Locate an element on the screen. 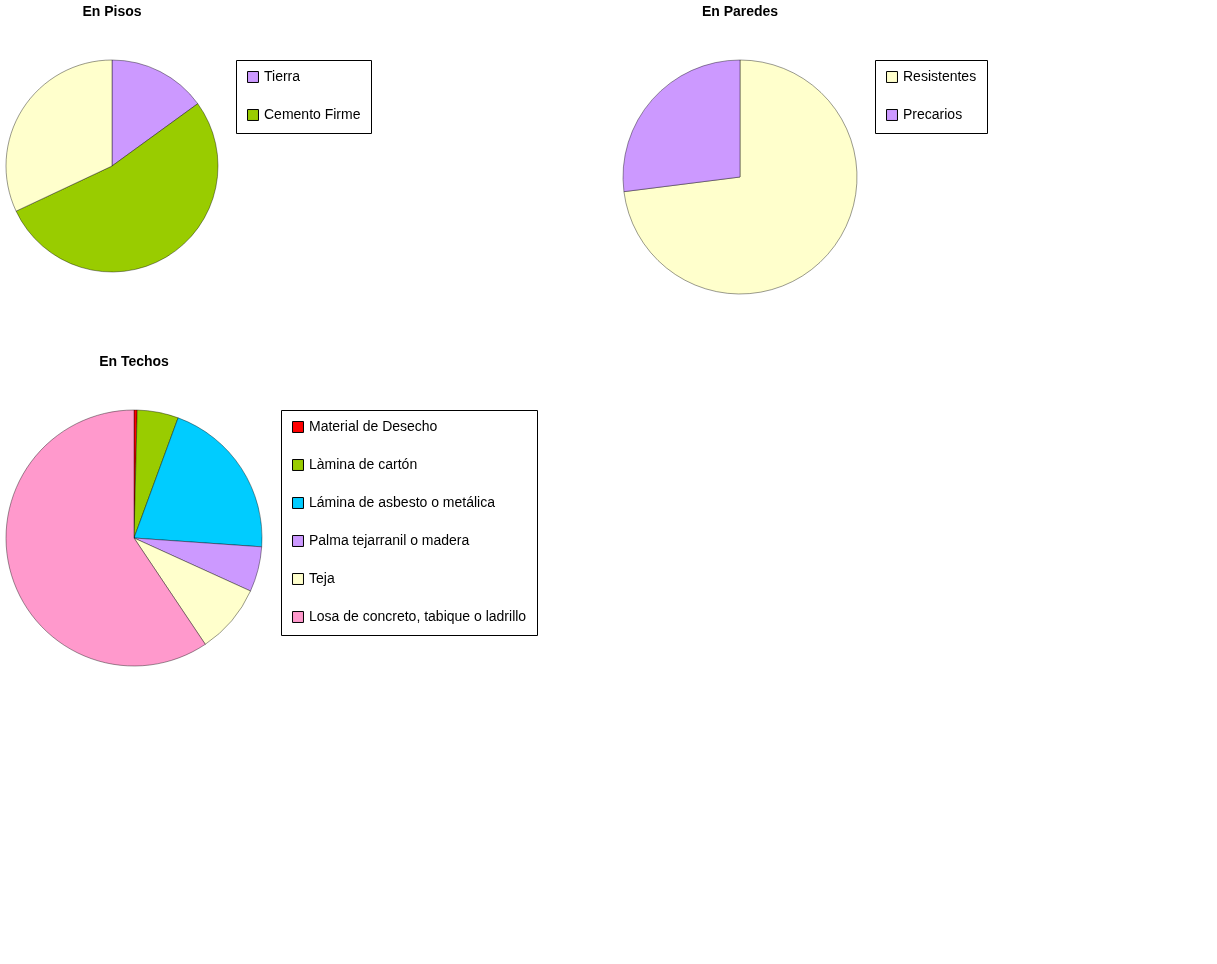 The height and width of the screenshot is (964, 1217). legend-label: Losa de concreto, tabique o ladrillo is located at coordinates (418, 616).